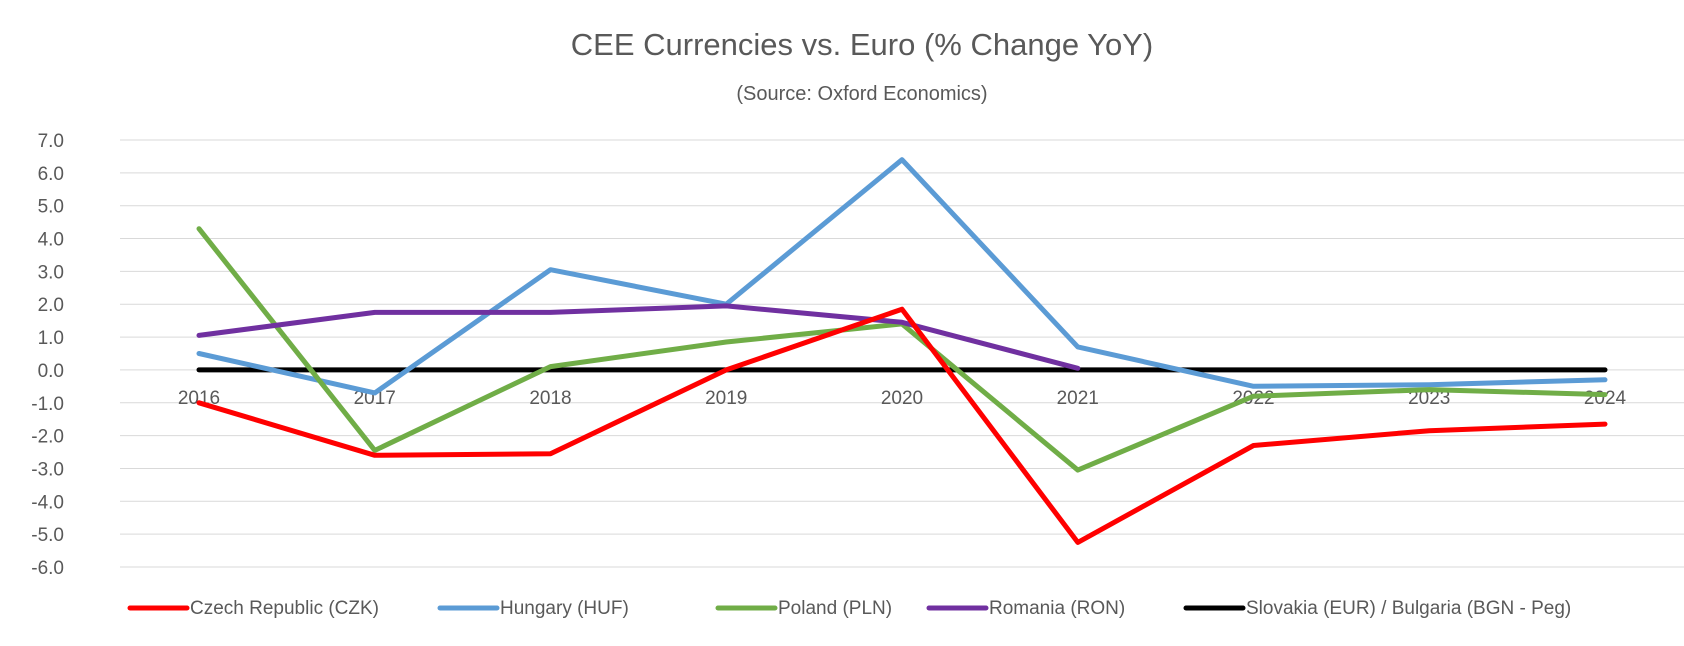 The image size is (1684, 646). I want to click on legend-label: Poland (PLN), so click(835, 608).